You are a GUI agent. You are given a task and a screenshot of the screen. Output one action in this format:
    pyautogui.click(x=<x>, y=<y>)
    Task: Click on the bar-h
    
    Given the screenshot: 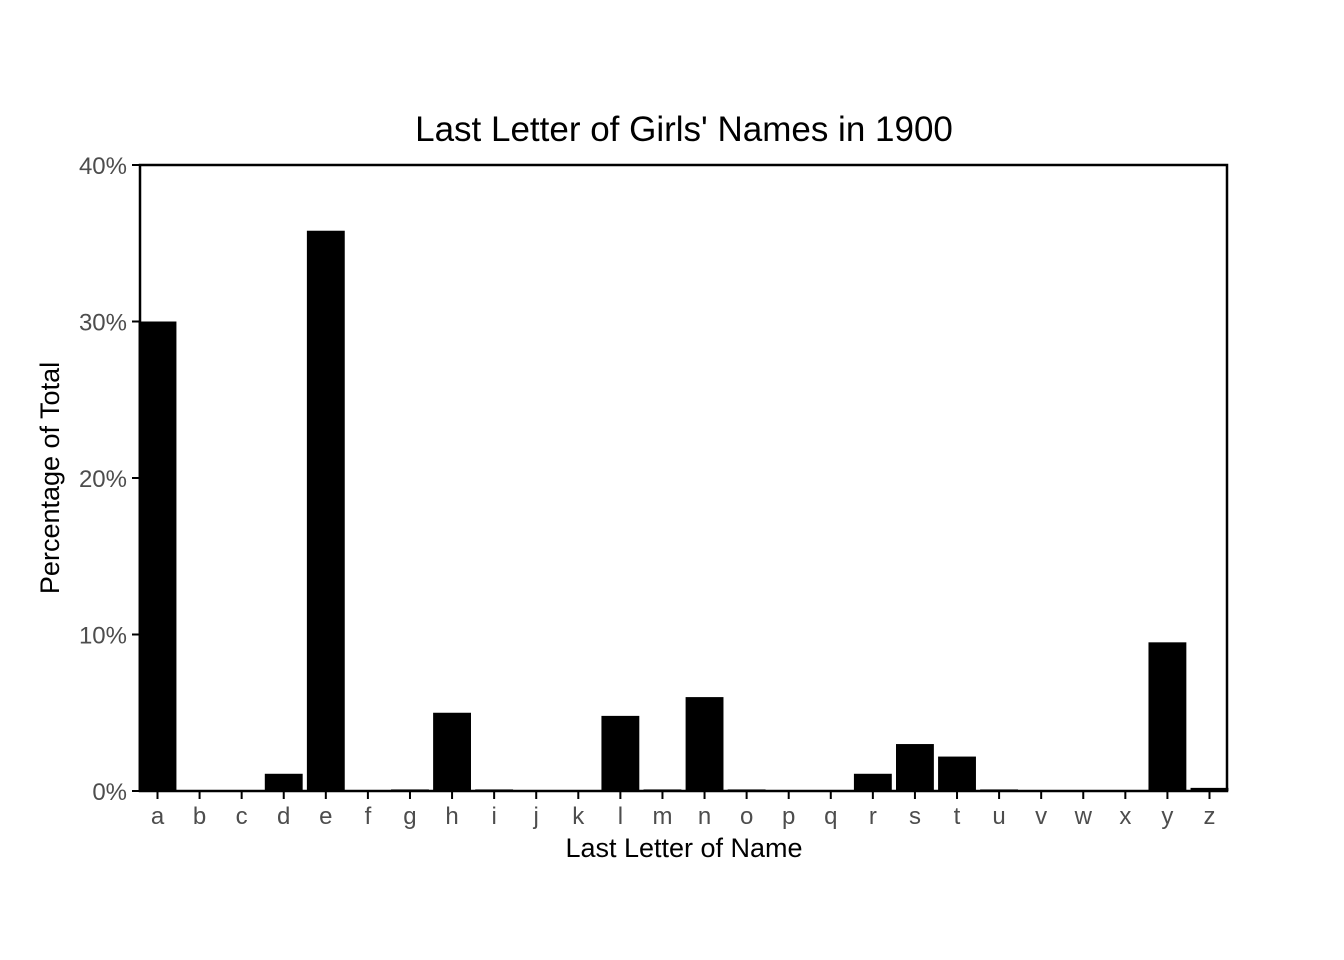 What is the action you would take?
    pyautogui.click(x=452, y=751)
    